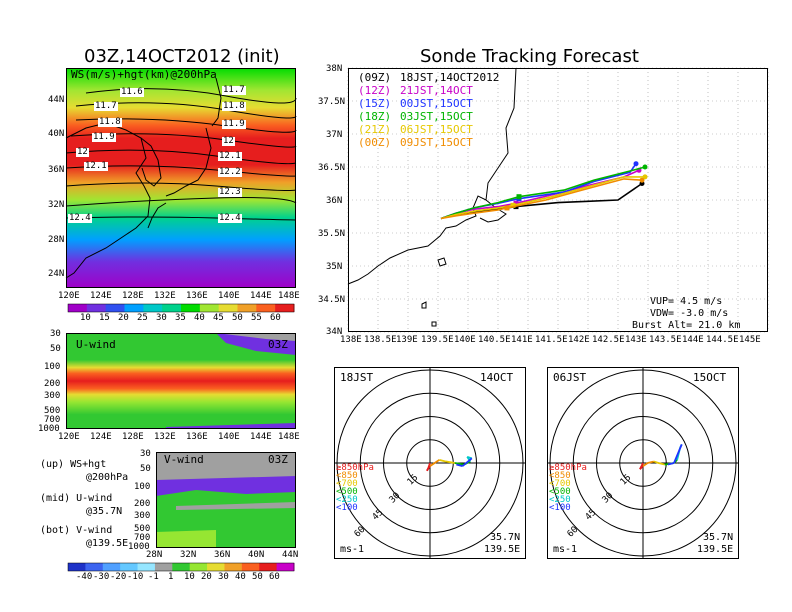 This screenshot has width=792, height=612. What do you see at coordinates (142, 504) in the screenshot?
I see `p-tick: 200` at bounding box center [142, 504].